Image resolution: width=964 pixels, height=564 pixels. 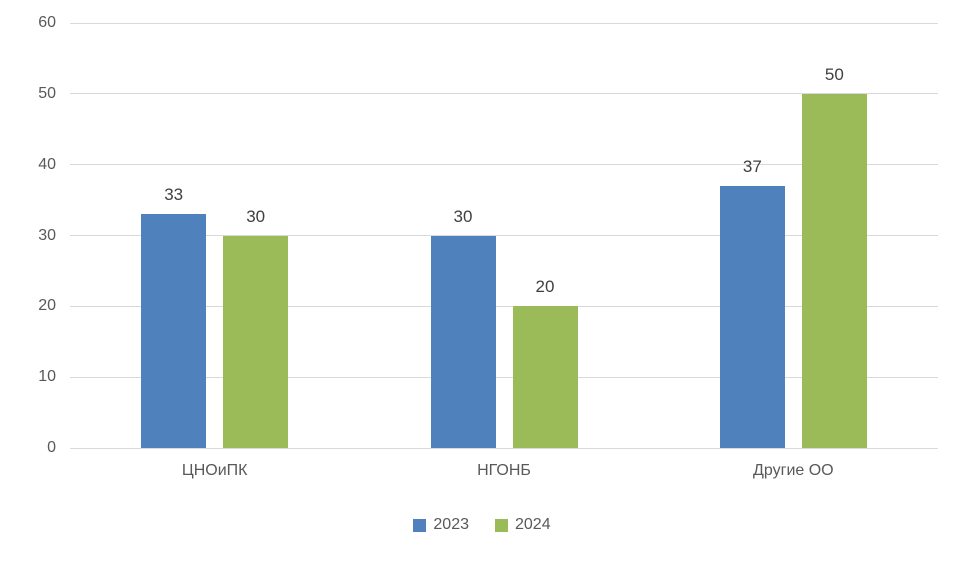 I want to click on bar-2023-ЦНОиПК, so click(x=174, y=331).